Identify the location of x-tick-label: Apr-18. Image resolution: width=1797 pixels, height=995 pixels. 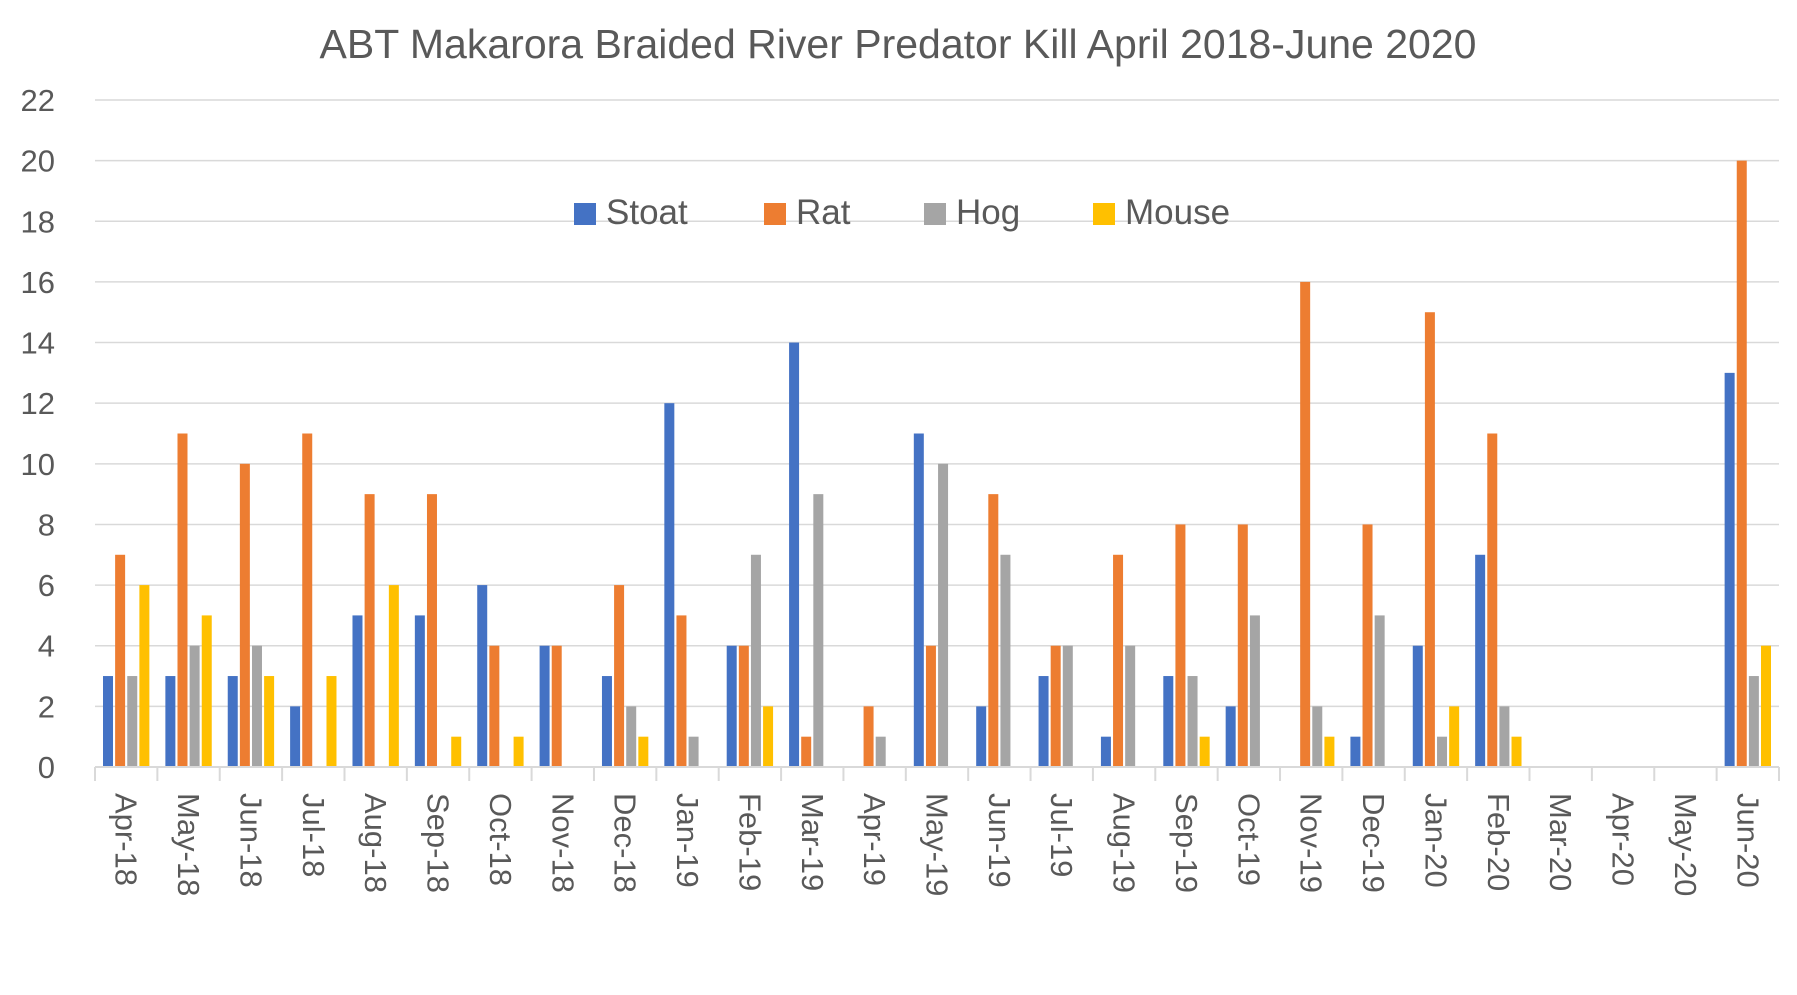
(126, 839).